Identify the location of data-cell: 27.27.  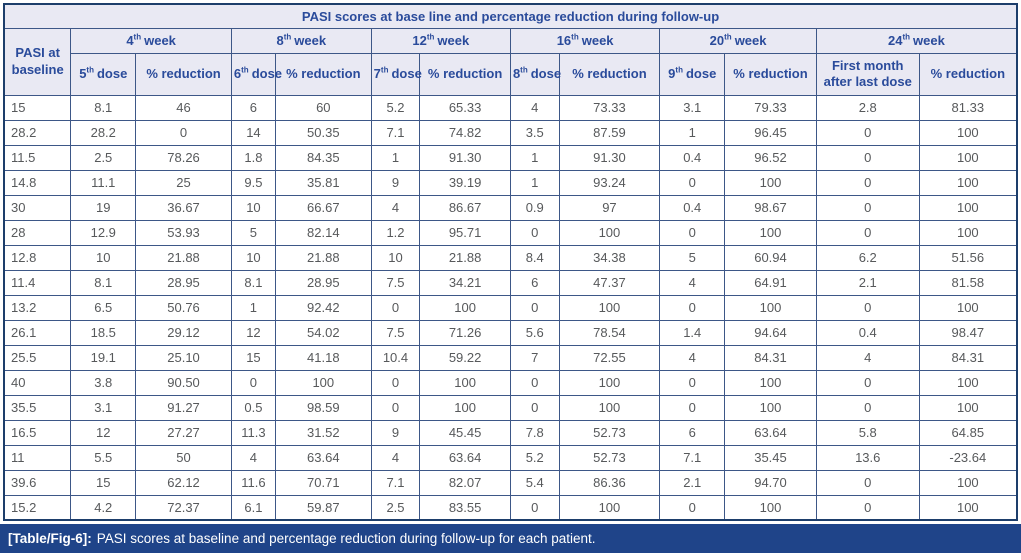
(183, 432).